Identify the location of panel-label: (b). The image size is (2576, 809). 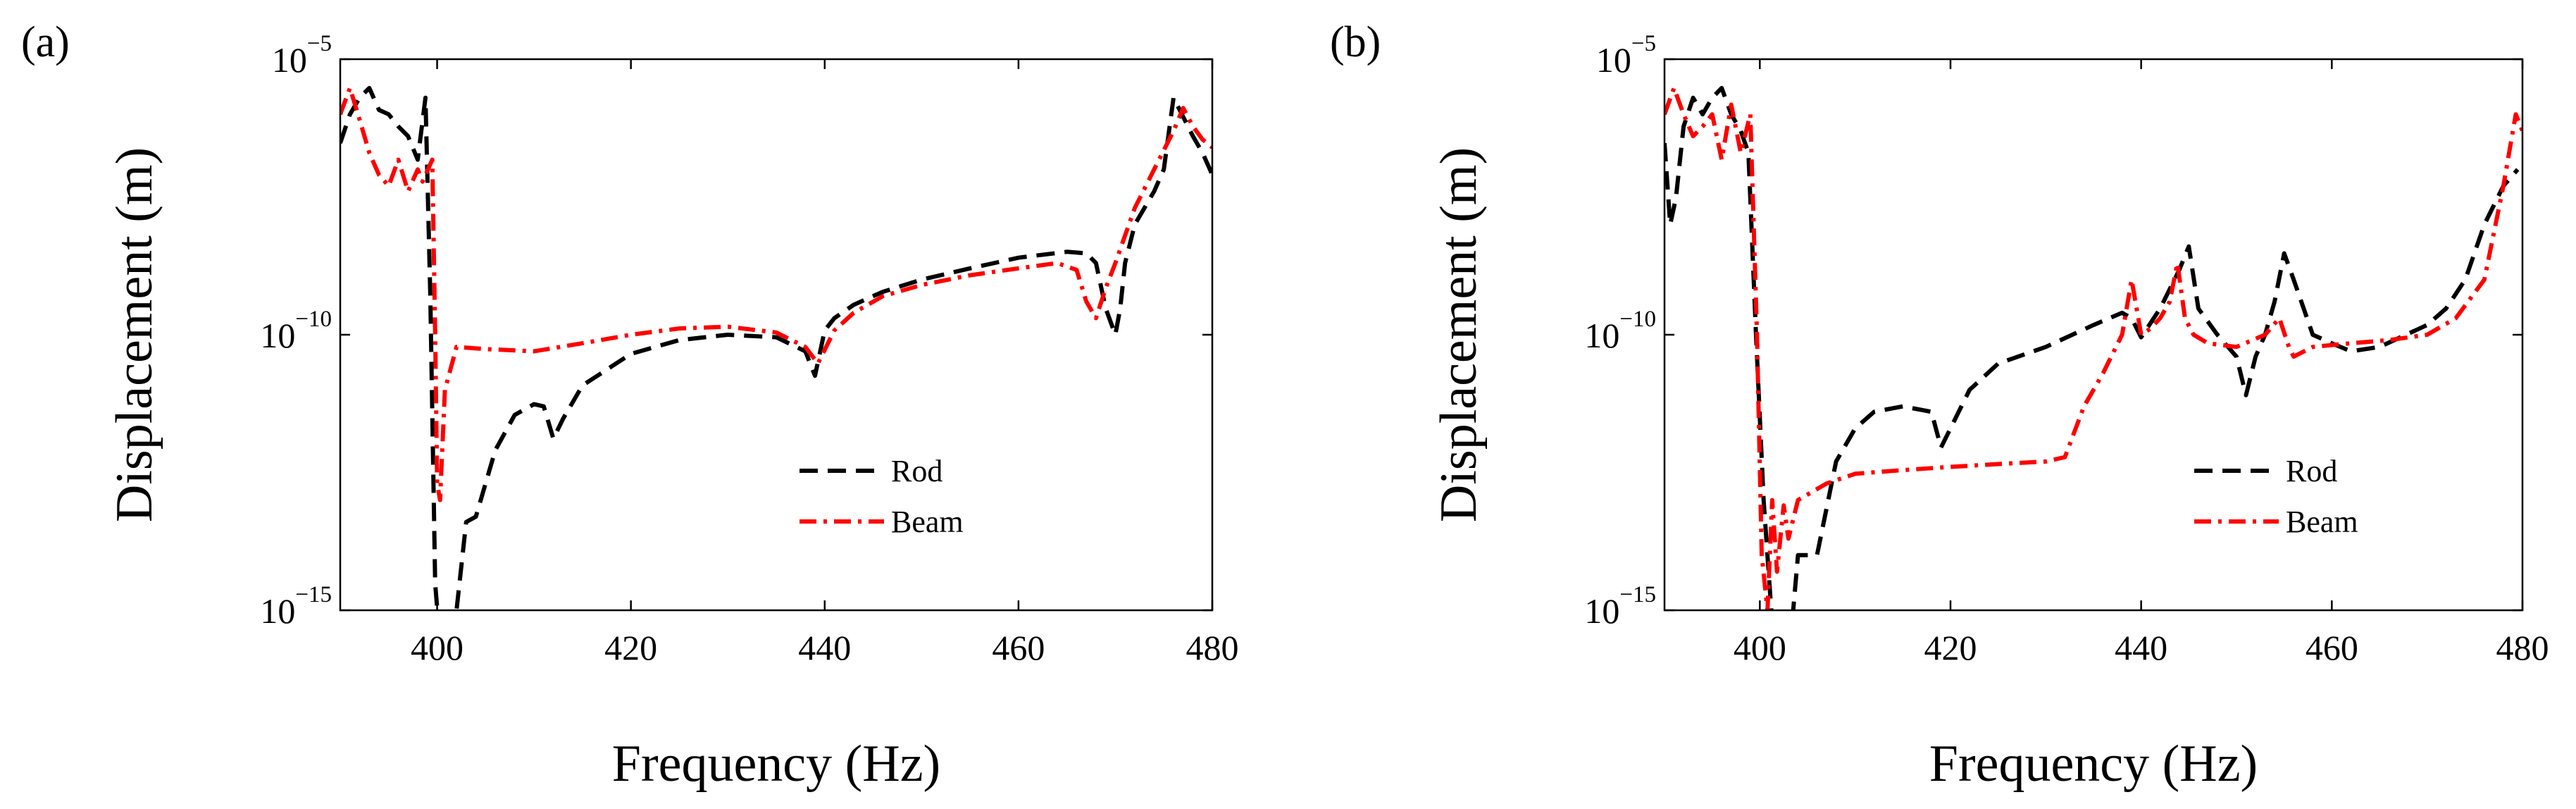
(1355, 42).